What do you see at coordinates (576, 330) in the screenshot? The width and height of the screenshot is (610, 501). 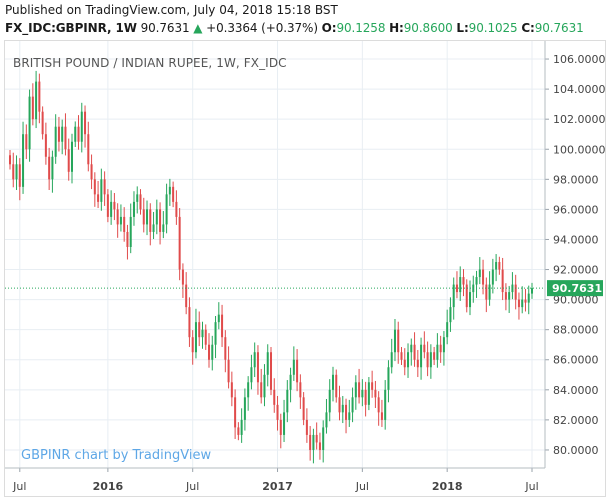 I see `y-tick-label: 88.0000` at bounding box center [576, 330].